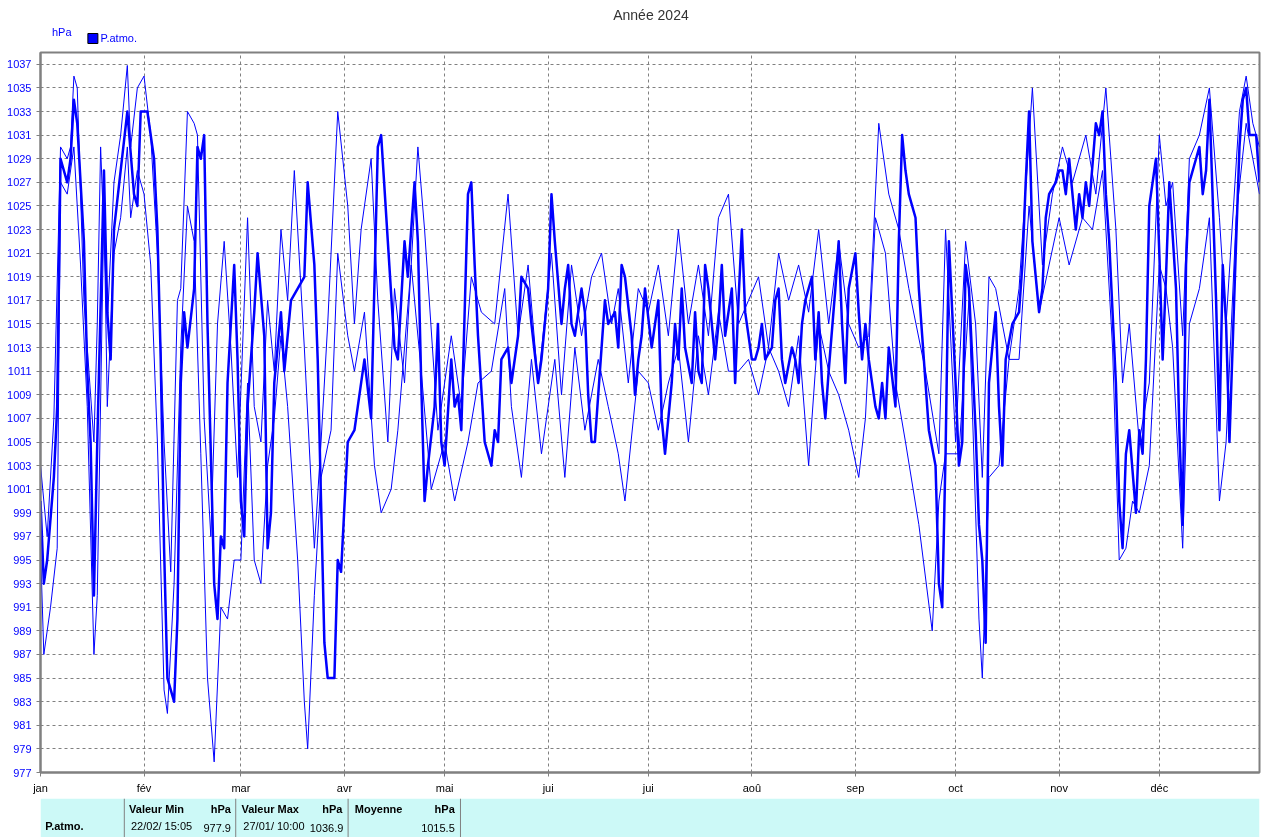 This screenshot has height=839, width=1280. Describe the element at coordinates (438, 827) in the screenshot. I see `text: 1015.5` at that location.